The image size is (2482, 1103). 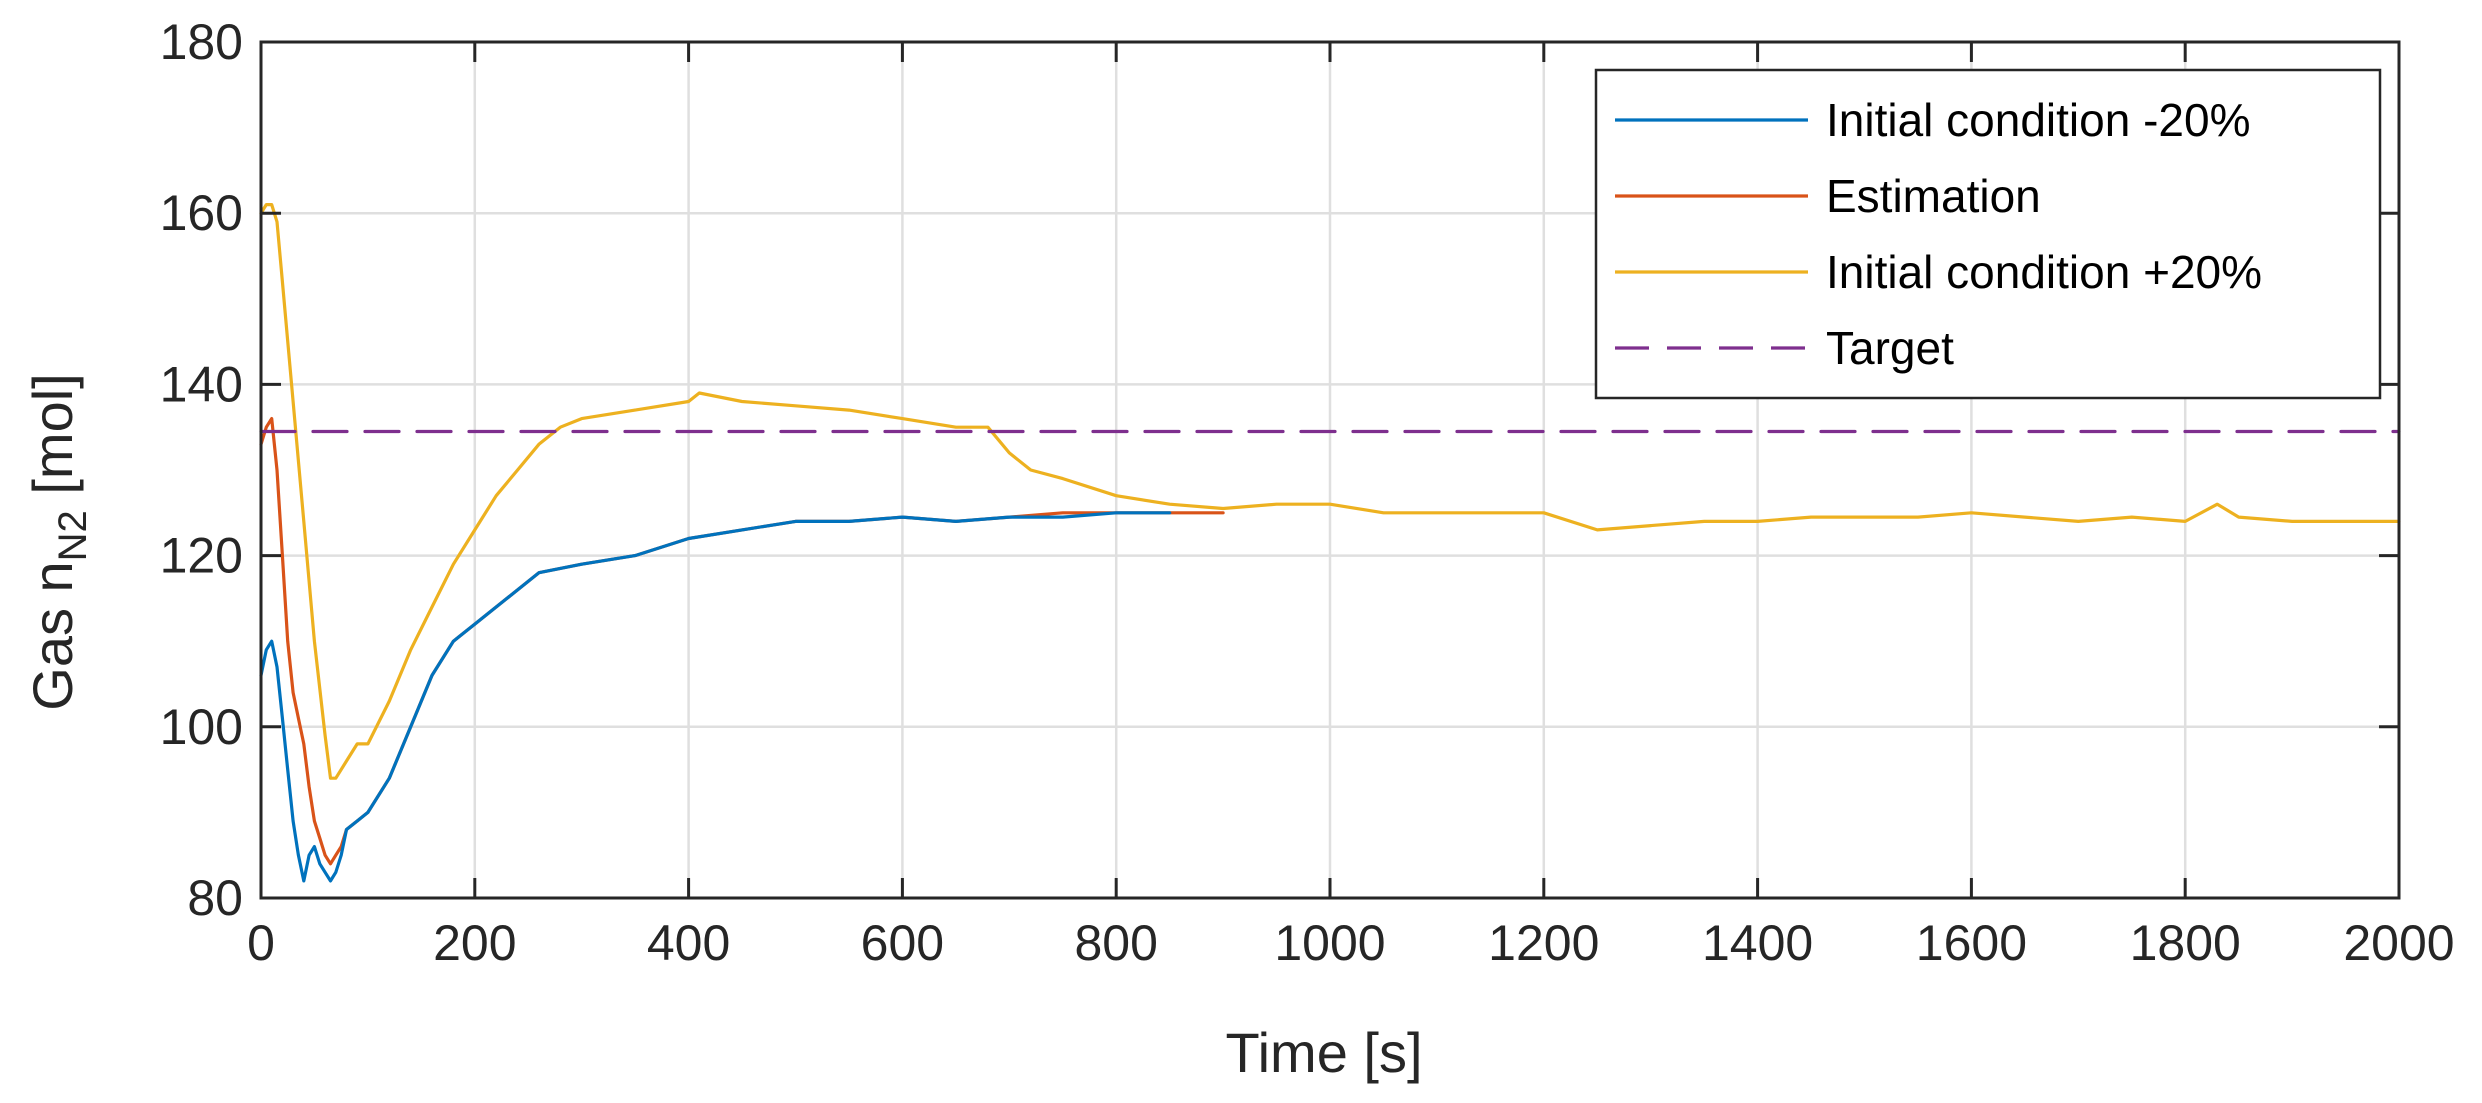 What do you see at coordinates (2398, 943) in the screenshot?
I see `x-tick-label: 2000` at bounding box center [2398, 943].